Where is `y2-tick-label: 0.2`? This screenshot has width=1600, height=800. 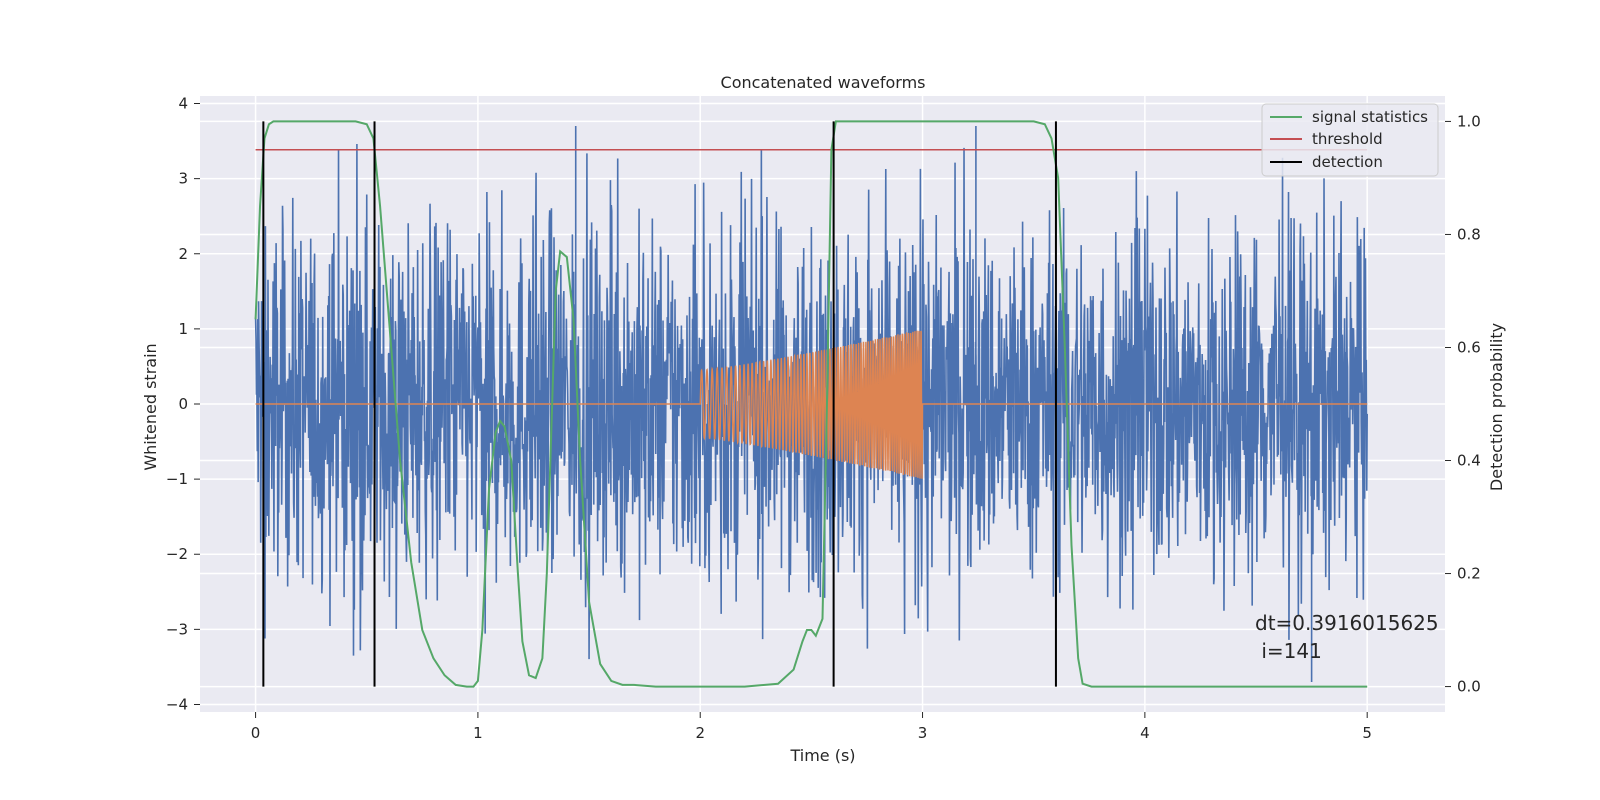
y2-tick-label: 0.2 is located at coordinates (1469, 574).